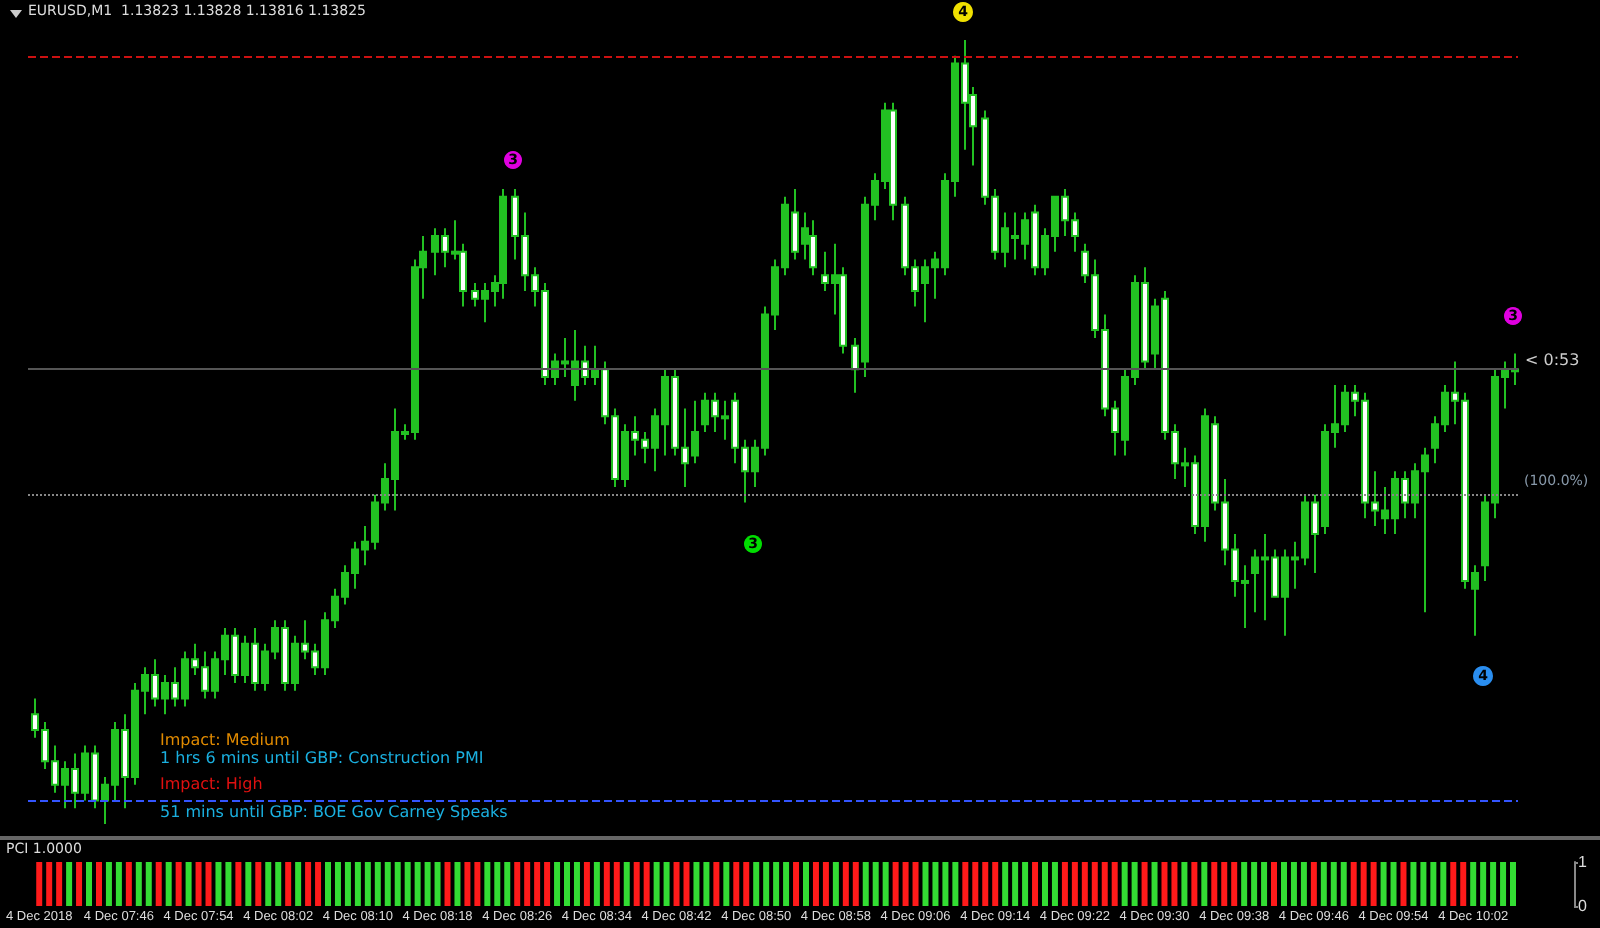  Describe the element at coordinates (211, 784) in the screenshot. I see `annotation: Impact: High` at that location.